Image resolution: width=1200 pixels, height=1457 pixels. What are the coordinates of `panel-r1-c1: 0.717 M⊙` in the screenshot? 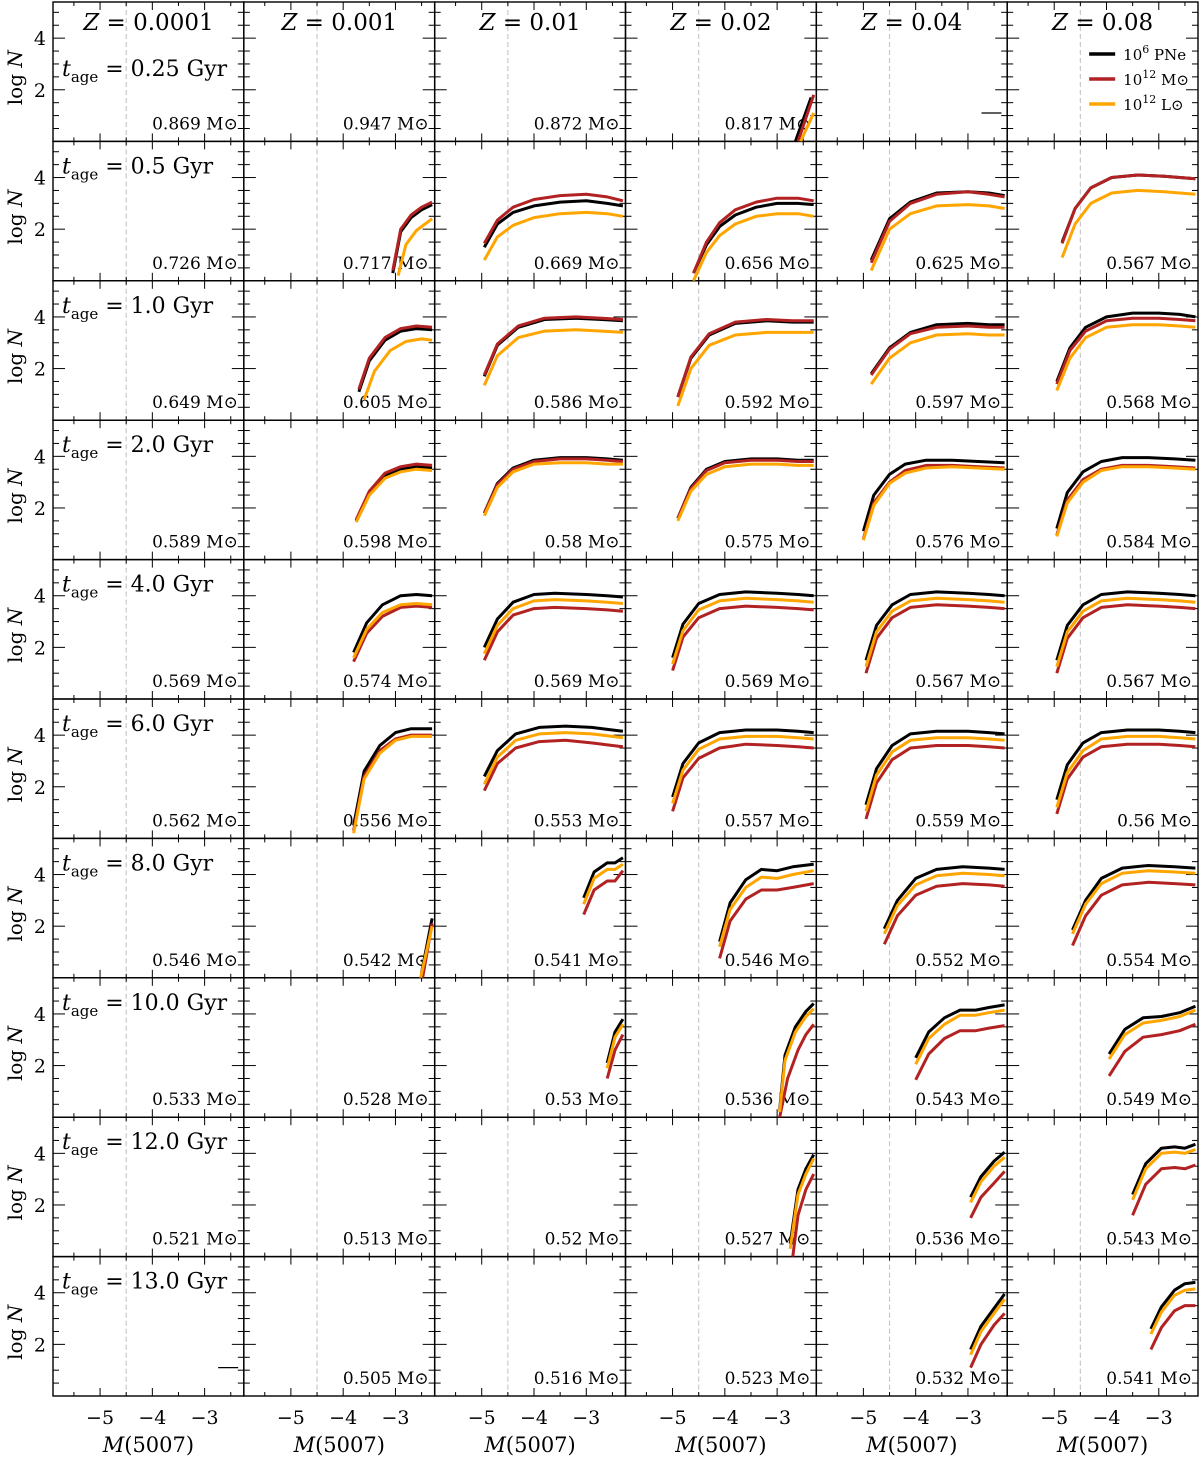 It's located at (339, 211).